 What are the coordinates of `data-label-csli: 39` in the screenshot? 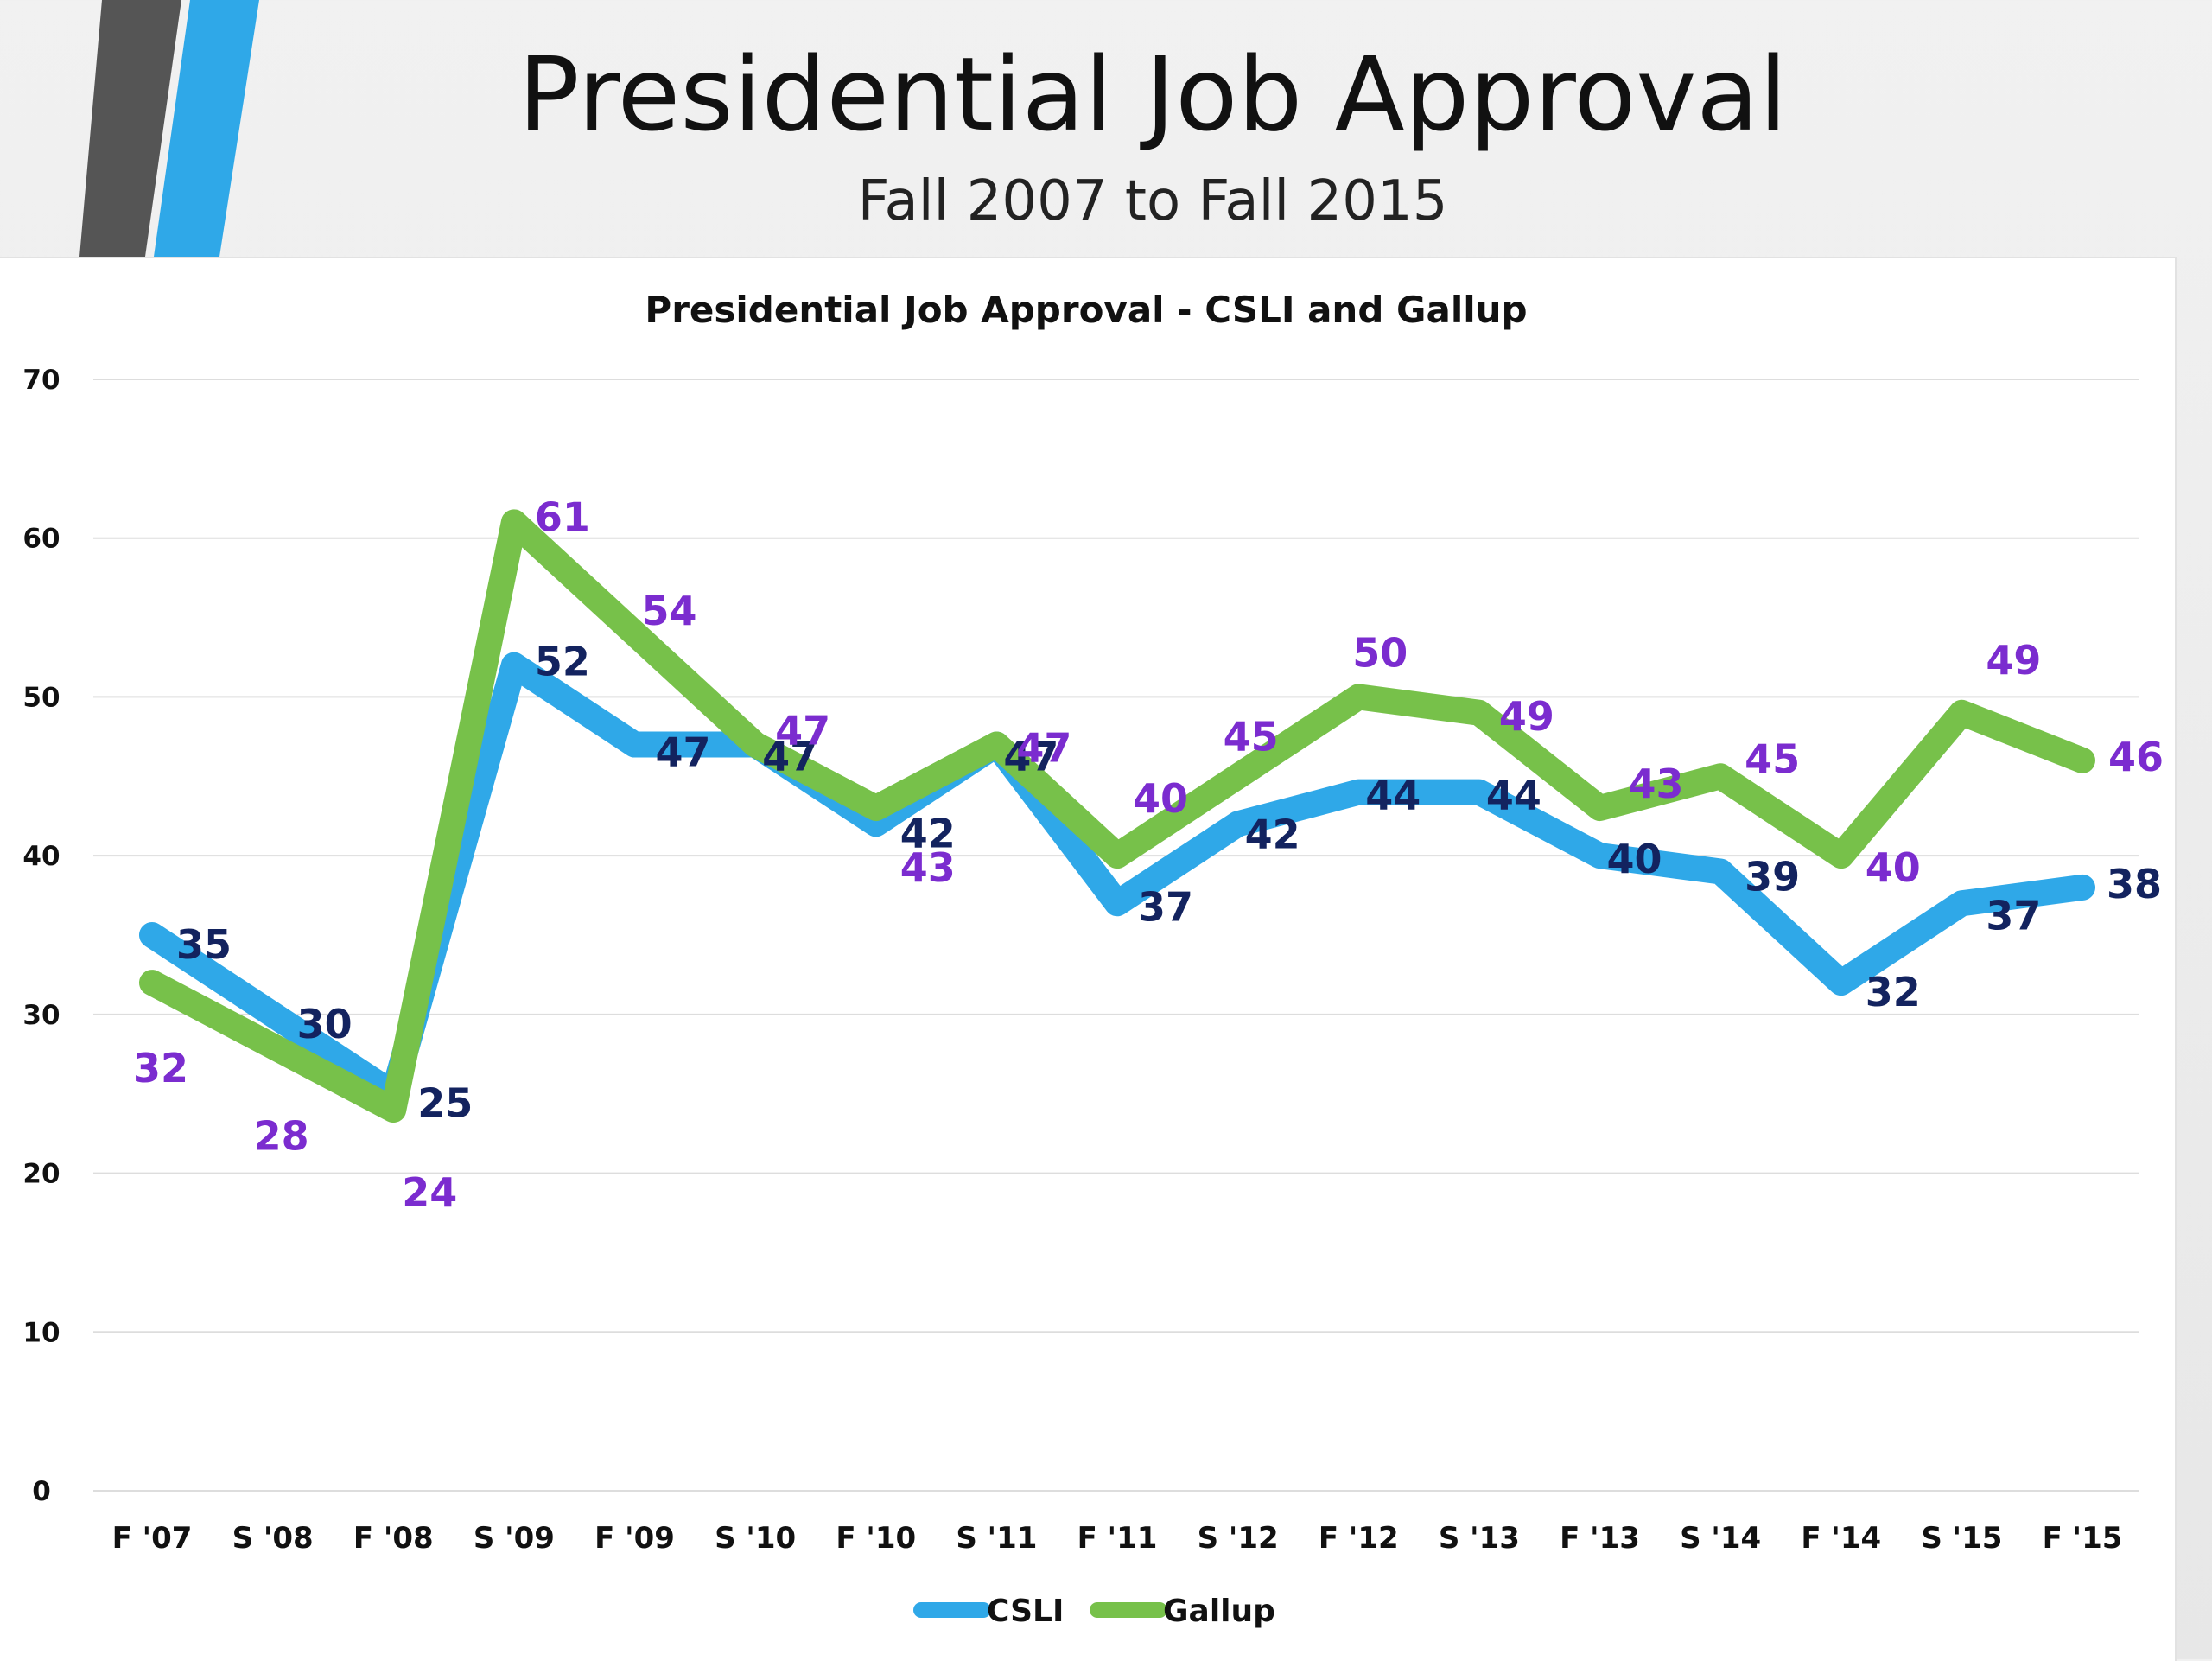 It's located at (1773, 877).